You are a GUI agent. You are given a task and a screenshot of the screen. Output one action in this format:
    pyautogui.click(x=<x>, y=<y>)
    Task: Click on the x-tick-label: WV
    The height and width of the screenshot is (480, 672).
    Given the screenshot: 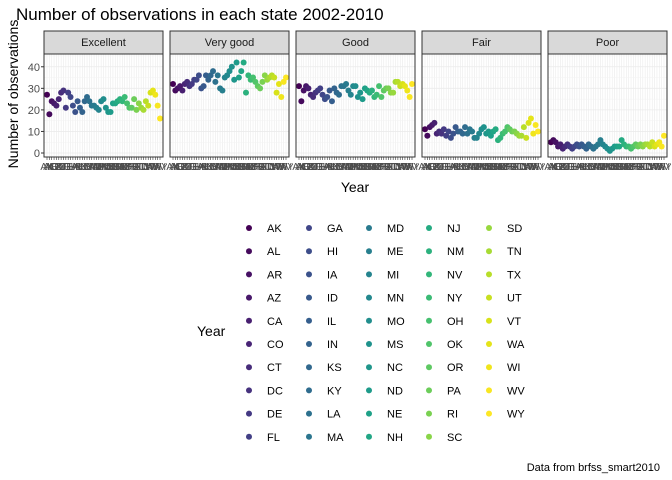 What is the action you would take?
    pyautogui.click(x=662, y=167)
    